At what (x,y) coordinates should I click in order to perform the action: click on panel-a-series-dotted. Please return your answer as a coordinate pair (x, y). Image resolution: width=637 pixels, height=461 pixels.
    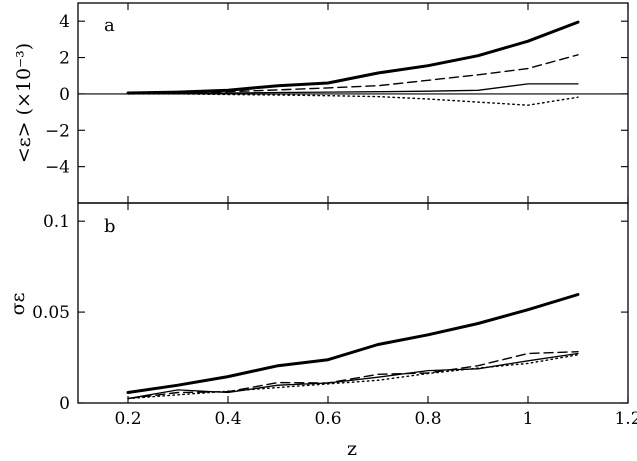
    Looking at the image, I should click on (353, 99).